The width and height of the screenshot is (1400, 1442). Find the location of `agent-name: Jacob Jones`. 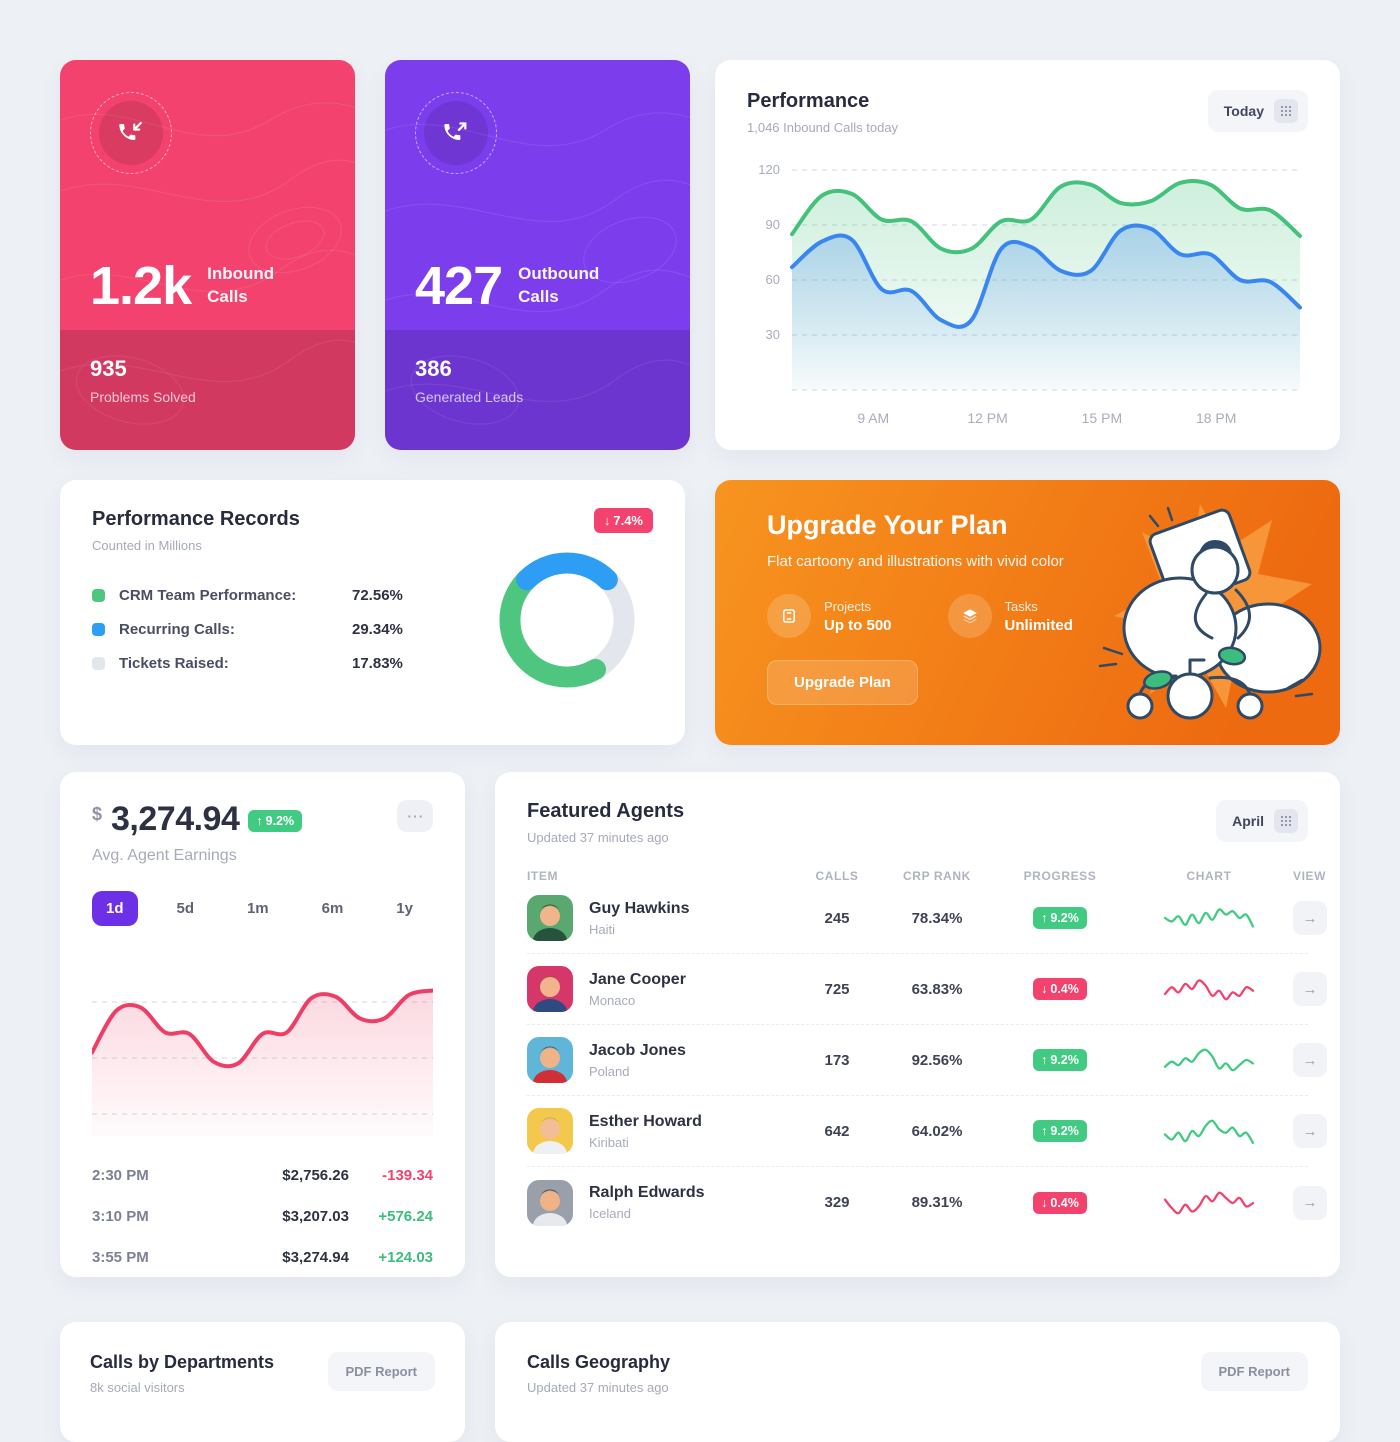

agent-name: Jacob Jones is located at coordinates (637, 1050).